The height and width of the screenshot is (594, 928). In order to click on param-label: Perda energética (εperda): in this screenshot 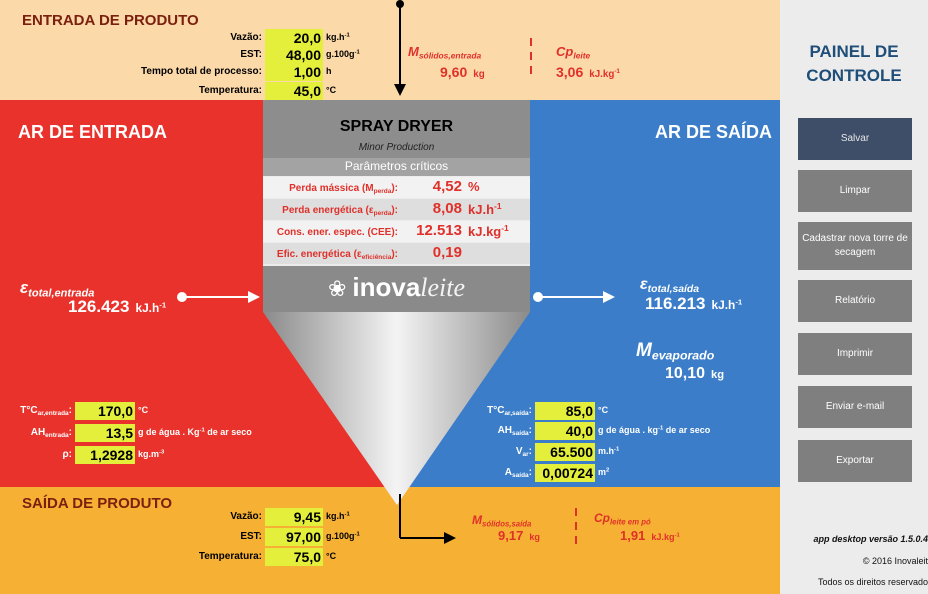, I will do `click(289, 211)`.